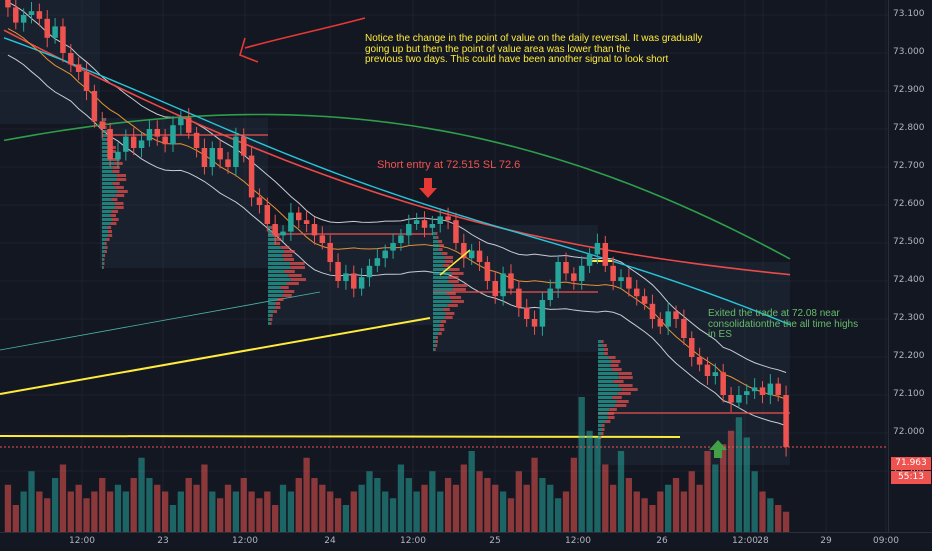  I want to click on short-entry-note: Short entry at 72.515 SL 72.6, so click(449, 165).